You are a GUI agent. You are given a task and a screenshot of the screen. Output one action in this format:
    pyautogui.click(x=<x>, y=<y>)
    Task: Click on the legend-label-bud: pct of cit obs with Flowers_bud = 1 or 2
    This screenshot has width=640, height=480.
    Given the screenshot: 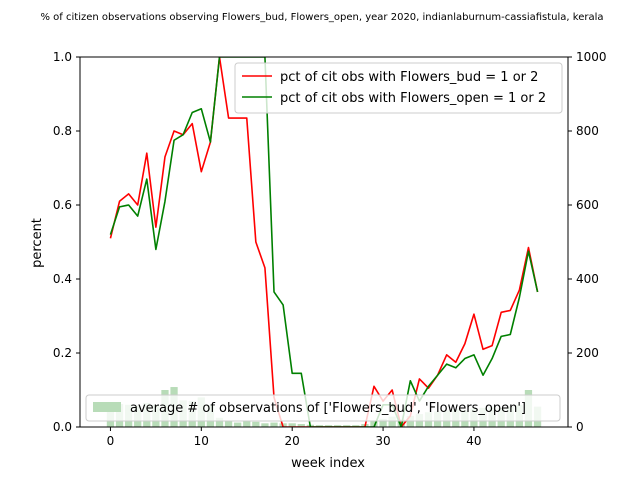 What is the action you would take?
    pyautogui.click(x=409, y=77)
    